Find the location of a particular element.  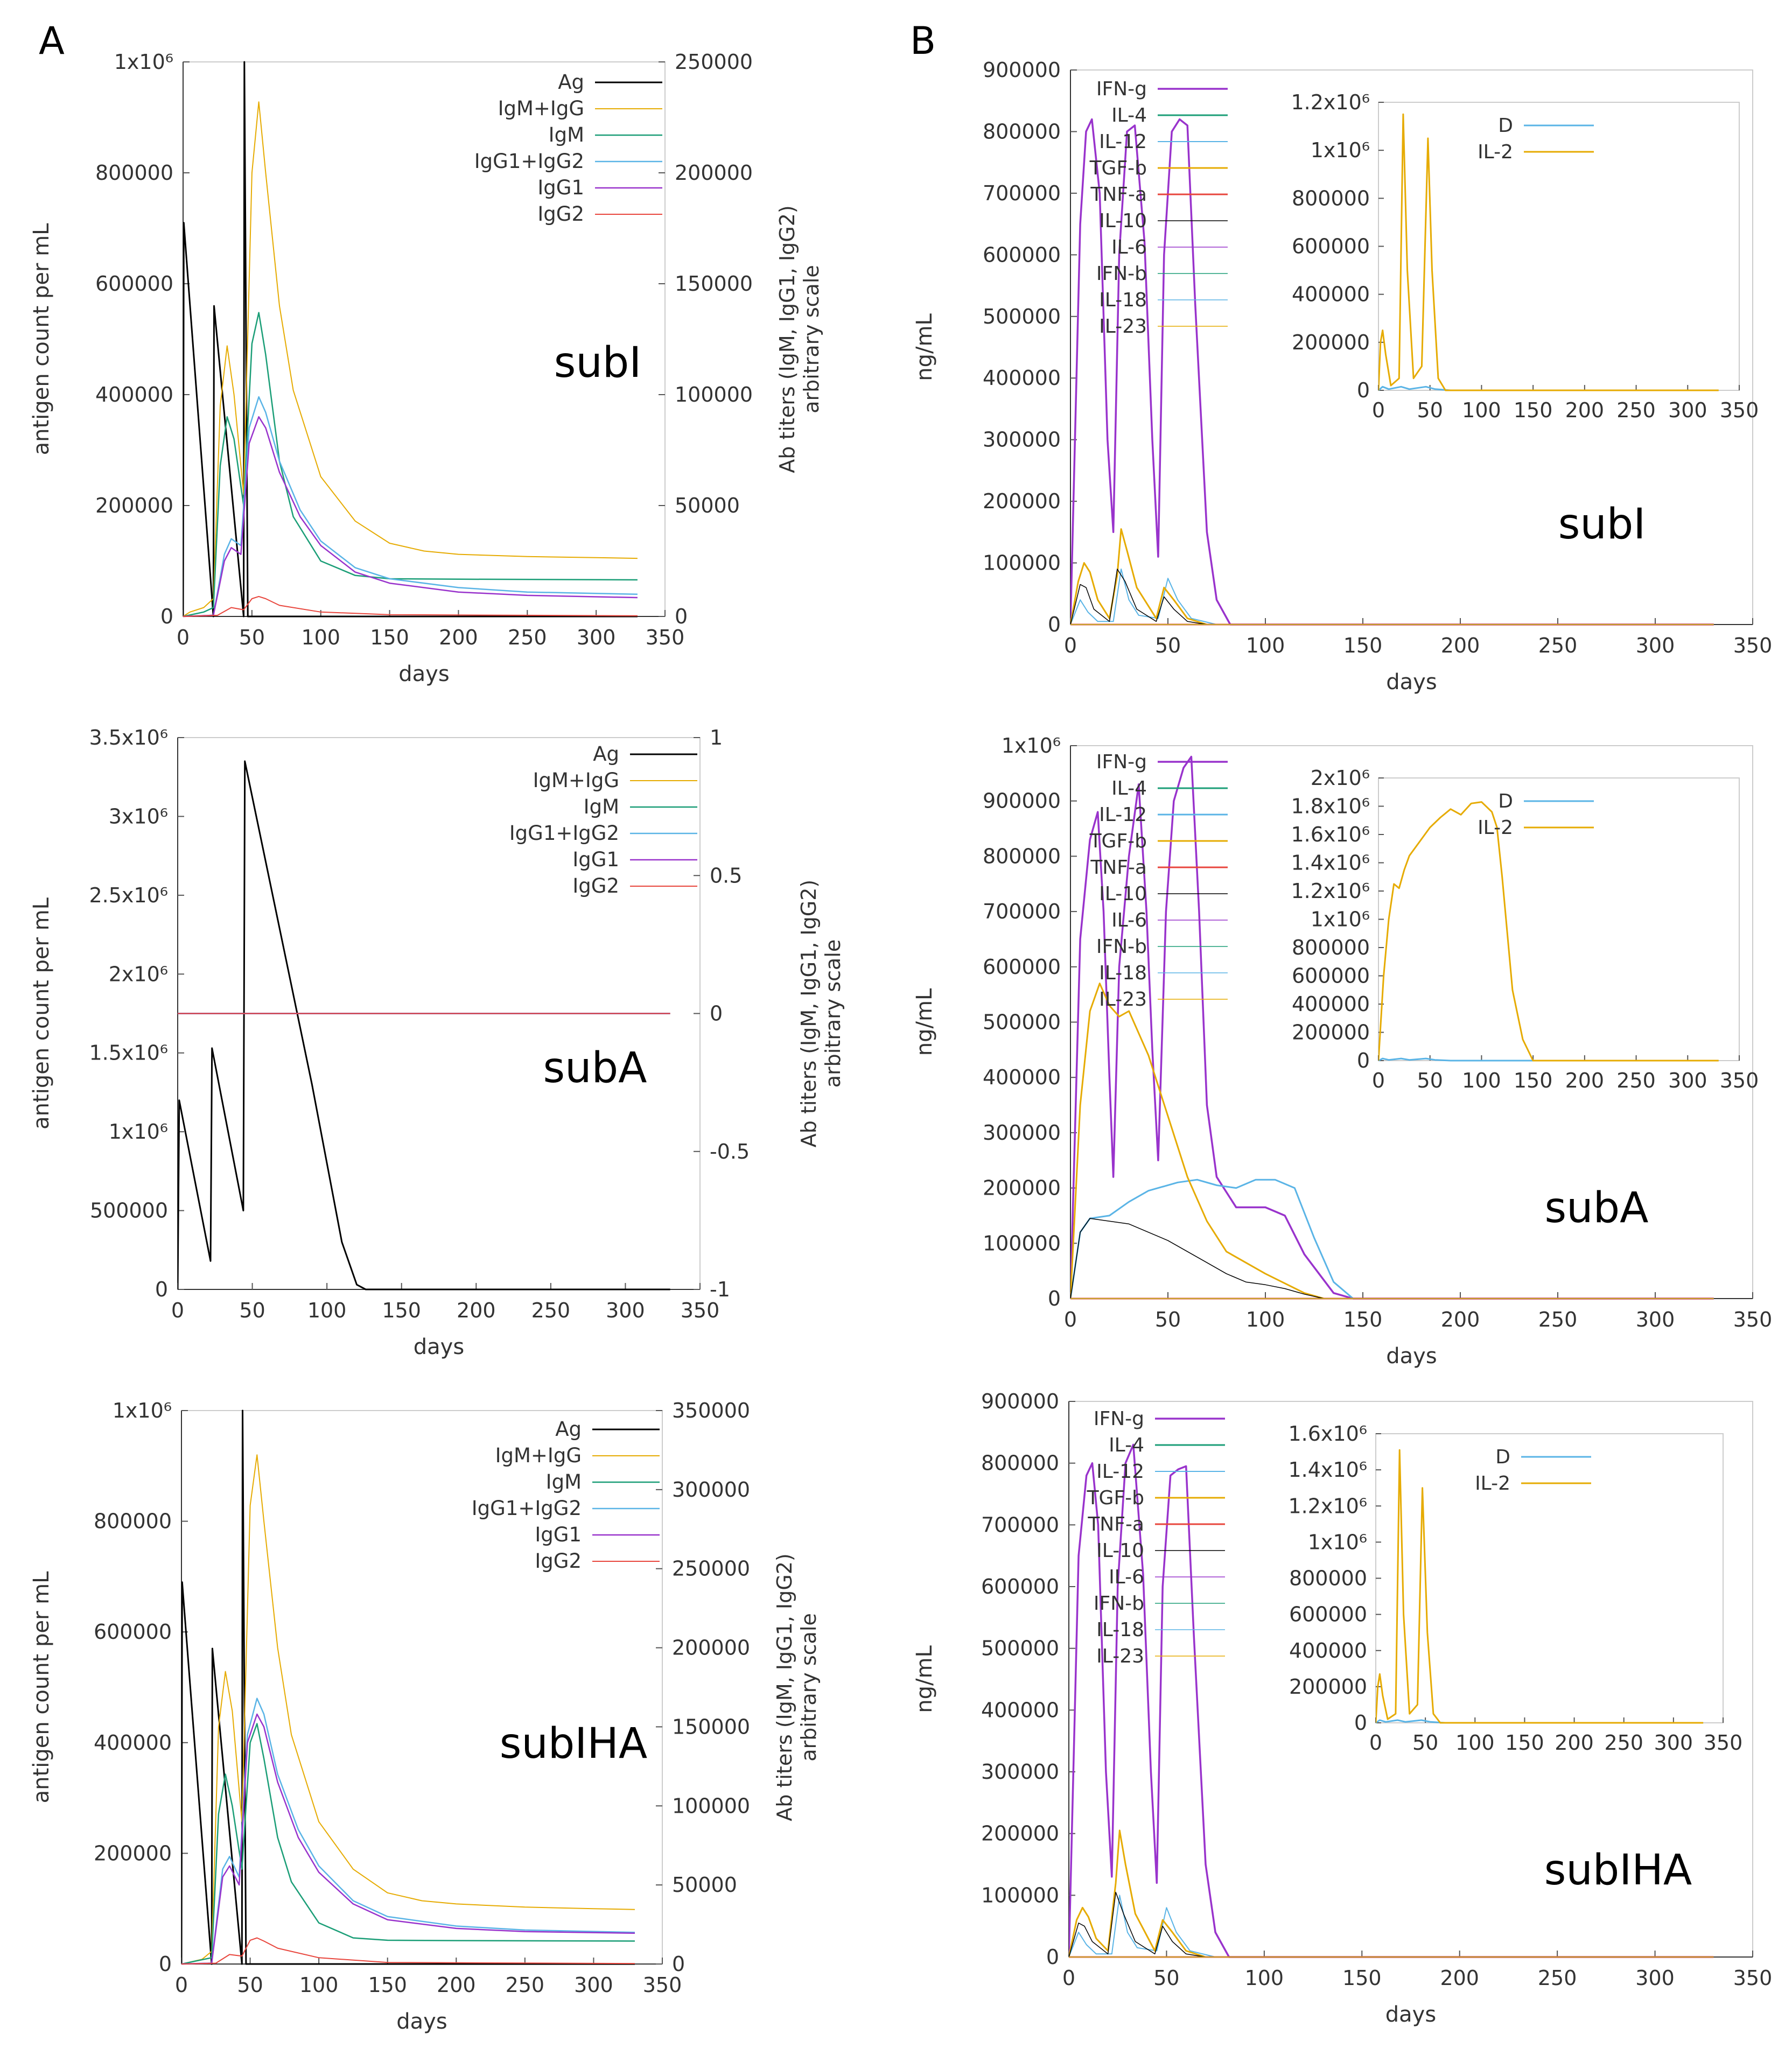

y-tick-label: 2x10⁶ is located at coordinates (138, 974).